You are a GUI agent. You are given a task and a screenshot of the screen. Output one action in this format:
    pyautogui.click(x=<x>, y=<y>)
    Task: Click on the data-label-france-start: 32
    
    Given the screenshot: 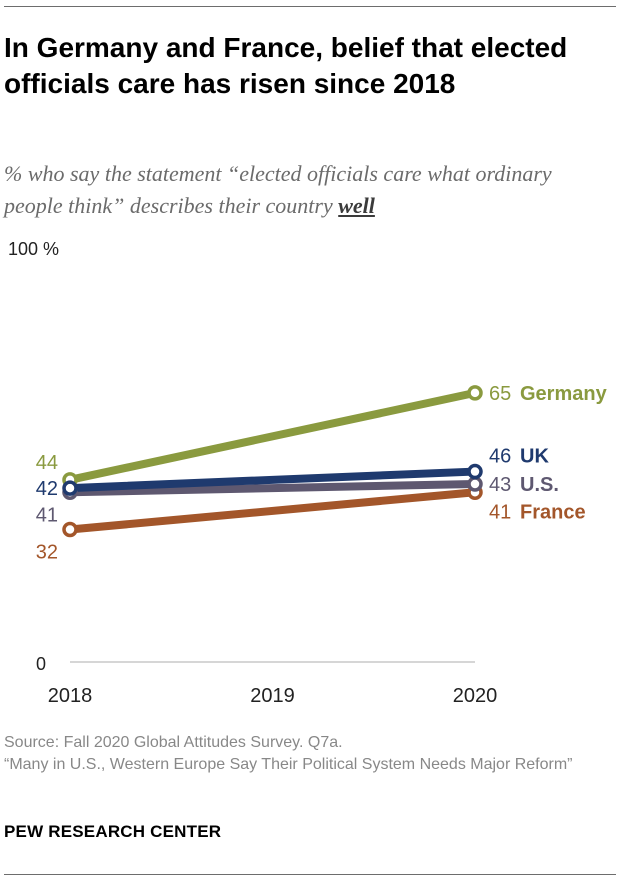 What is the action you would take?
    pyautogui.click(x=47, y=553)
    